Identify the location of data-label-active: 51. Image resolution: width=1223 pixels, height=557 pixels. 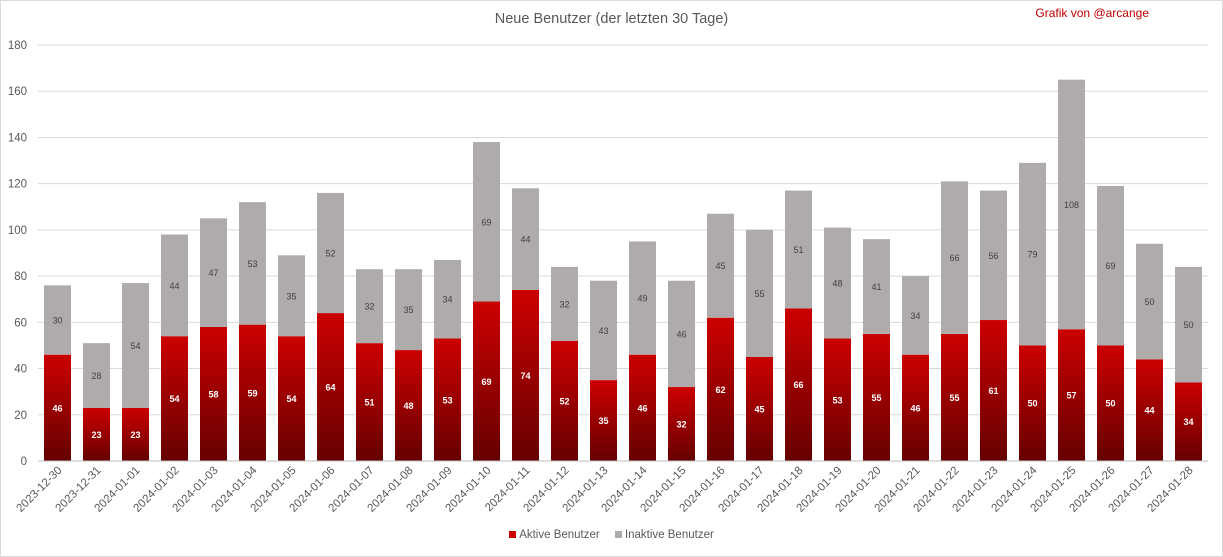
(369, 403).